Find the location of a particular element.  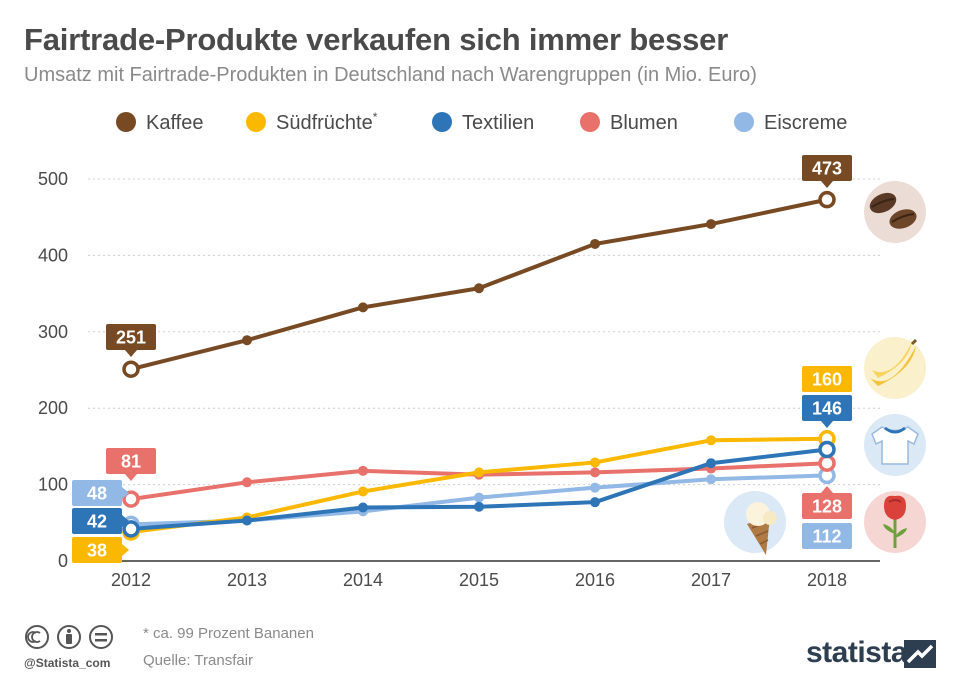

y-tick-label: 100 is located at coordinates (53, 485).